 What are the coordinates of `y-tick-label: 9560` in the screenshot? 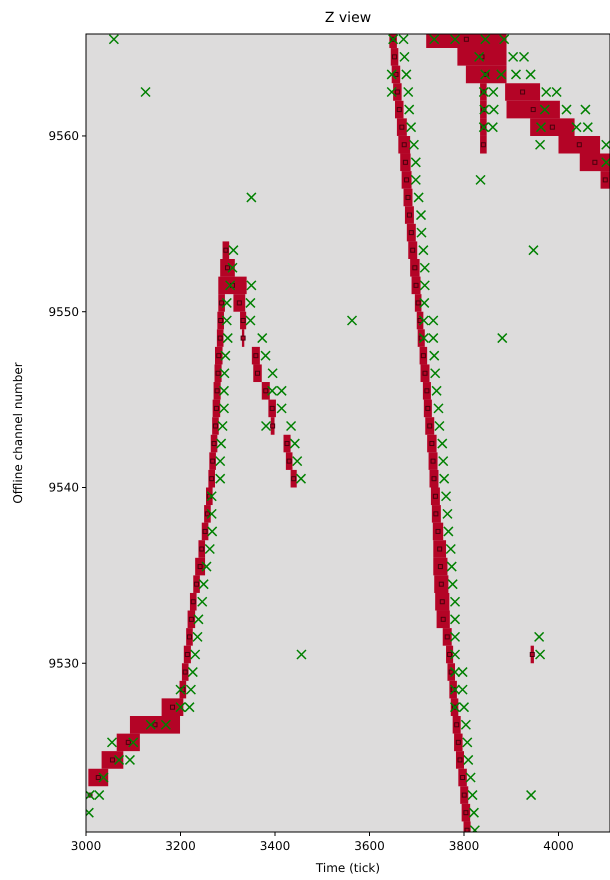 It's located at (63, 136).